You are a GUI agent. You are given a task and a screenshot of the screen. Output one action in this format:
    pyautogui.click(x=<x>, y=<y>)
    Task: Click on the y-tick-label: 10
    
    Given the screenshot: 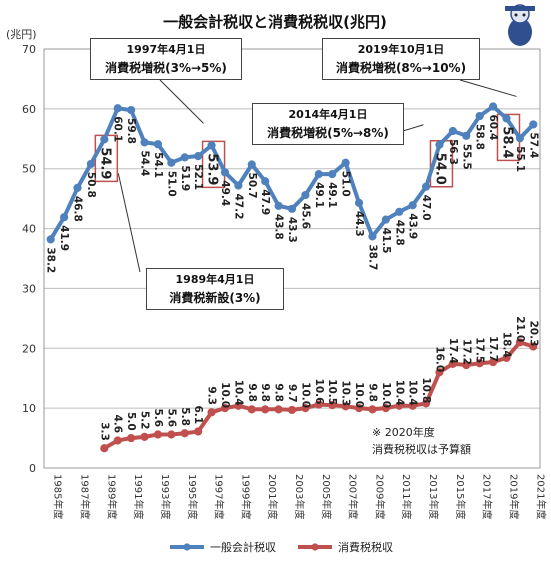 What is the action you would take?
    pyautogui.click(x=29, y=408)
    